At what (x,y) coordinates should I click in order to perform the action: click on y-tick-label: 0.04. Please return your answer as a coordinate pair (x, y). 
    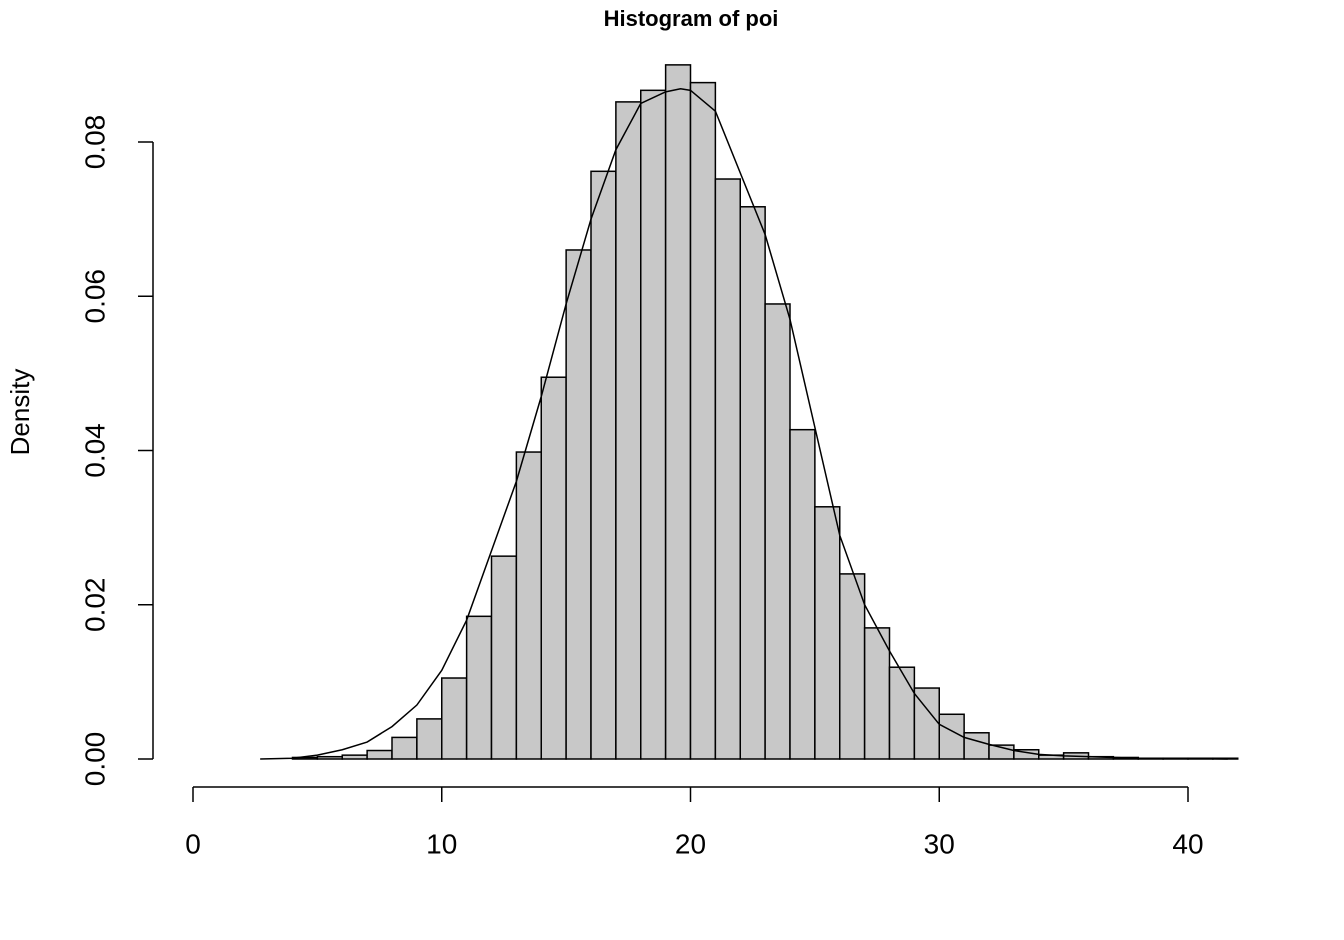
    Looking at the image, I should click on (94, 450).